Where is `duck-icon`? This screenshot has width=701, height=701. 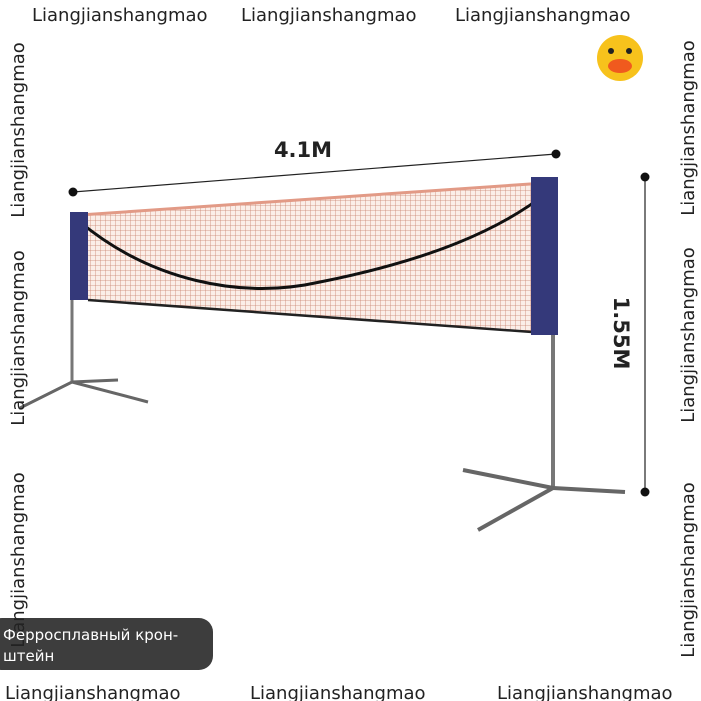
duck-icon is located at coordinates (620, 58).